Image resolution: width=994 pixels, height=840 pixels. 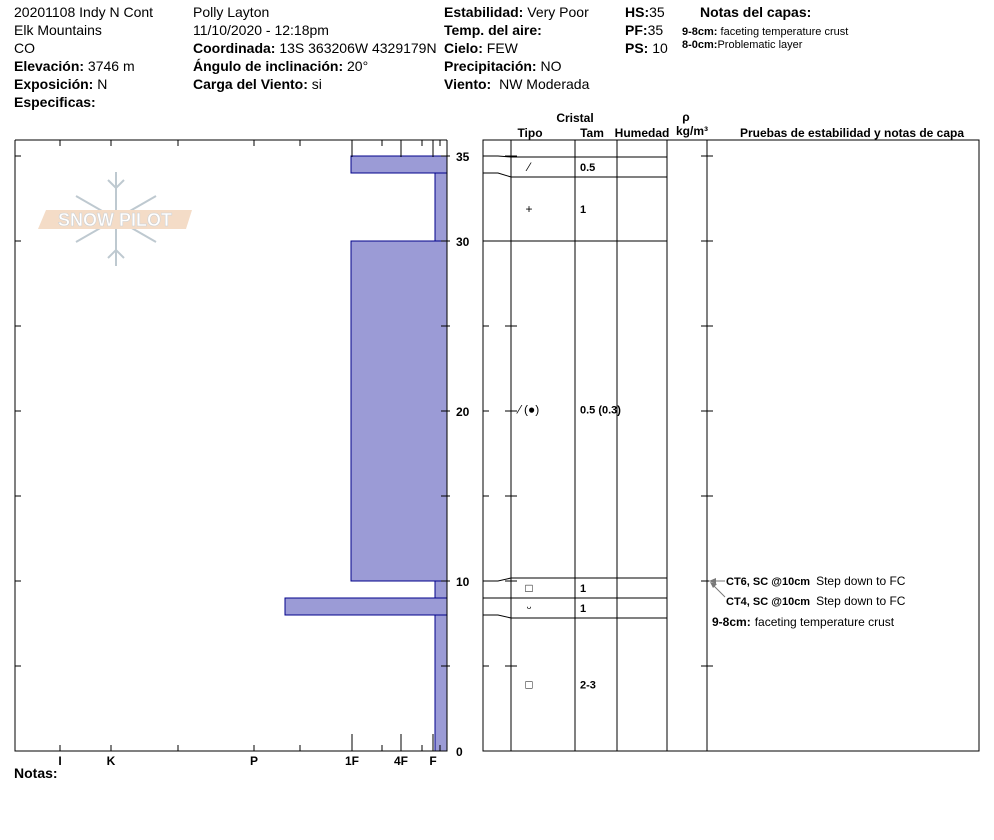 What do you see at coordinates (280, 66) in the screenshot?
I see `slope-angle: Ángulo de inclinación: 20°` at bounding box center [280, 66].